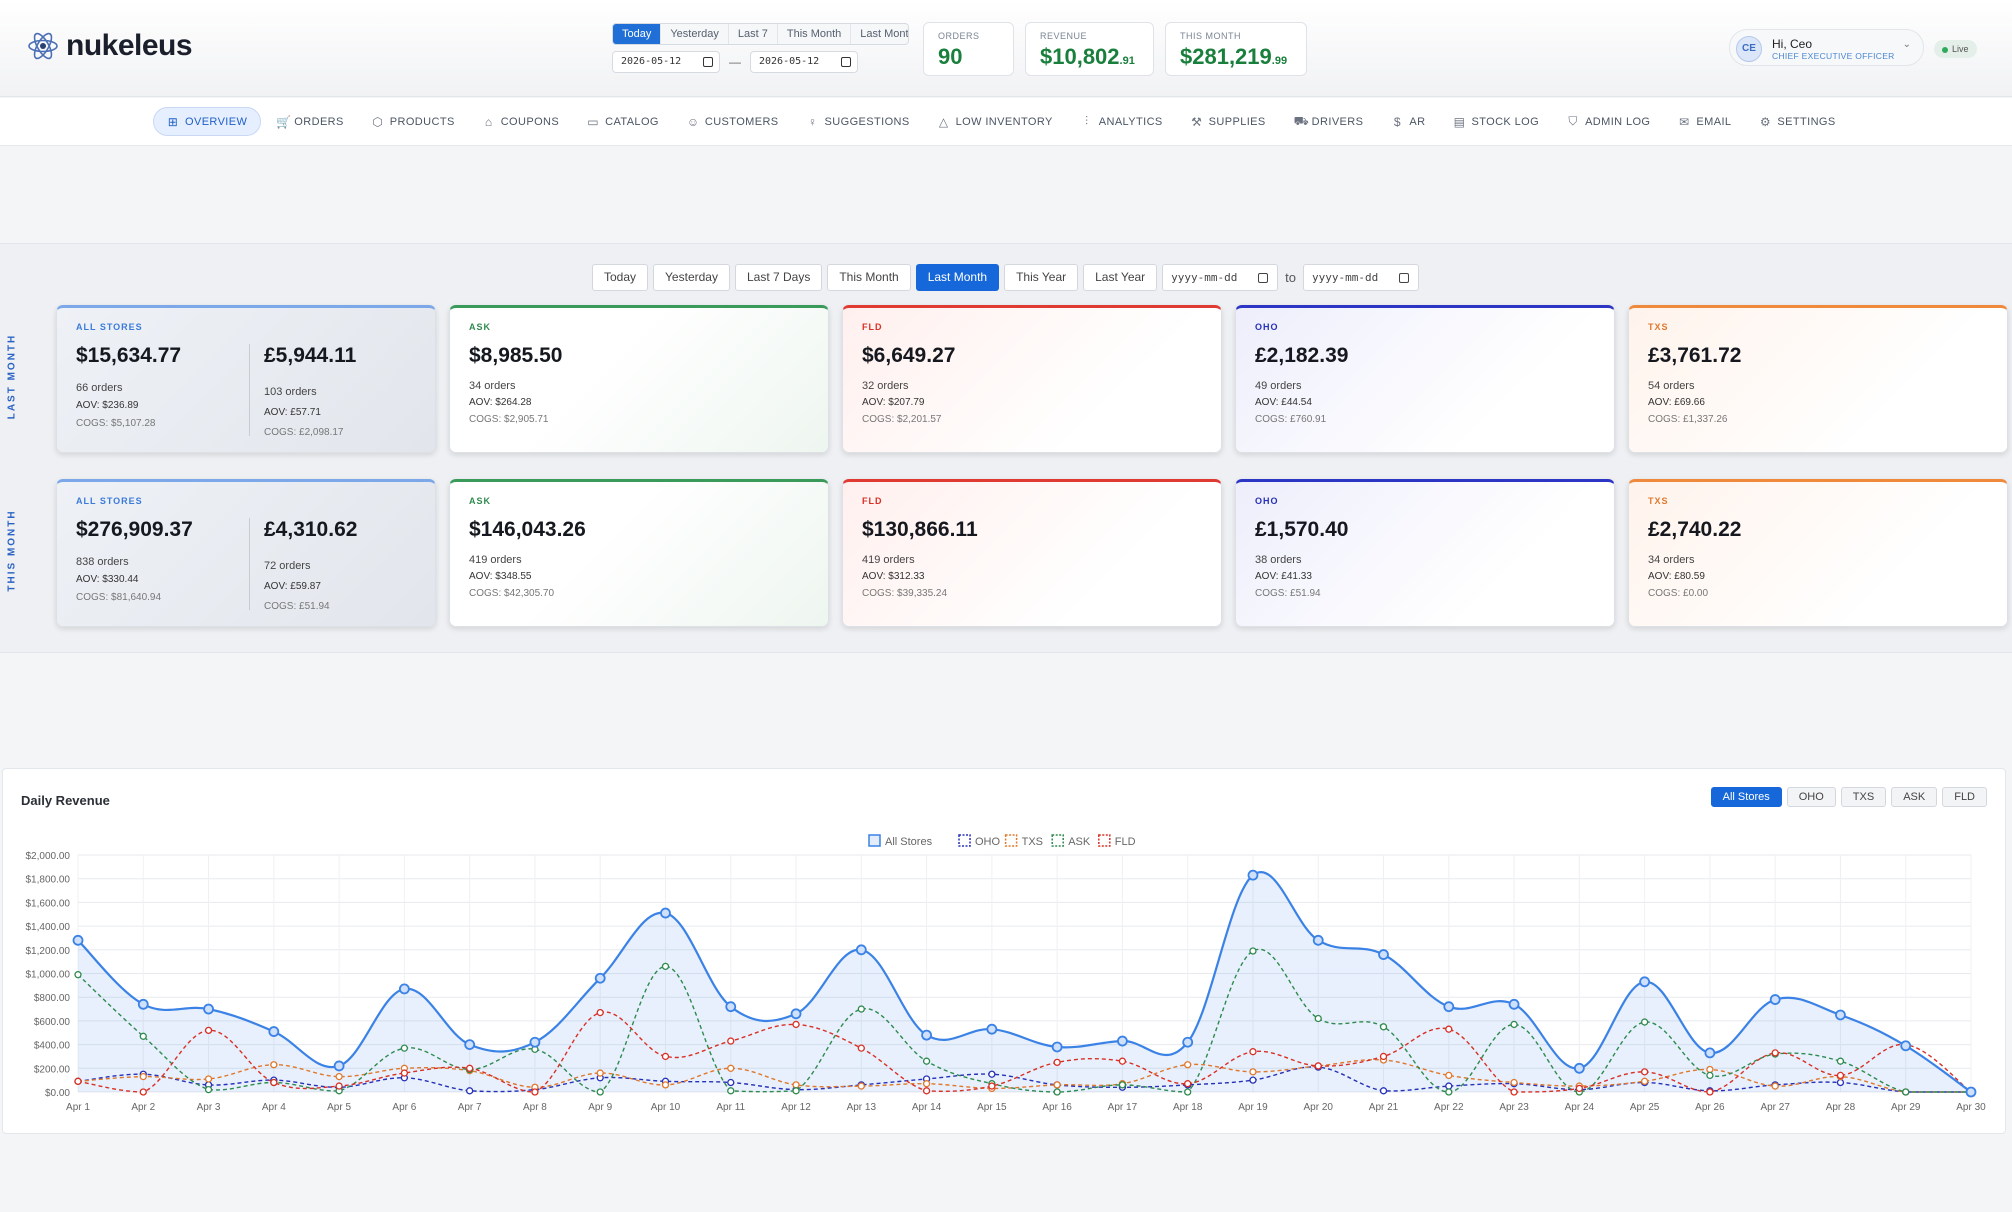 The image size is (2012, 1212). I want to click on header-range-last-7: Last 7, so click(753, 34).